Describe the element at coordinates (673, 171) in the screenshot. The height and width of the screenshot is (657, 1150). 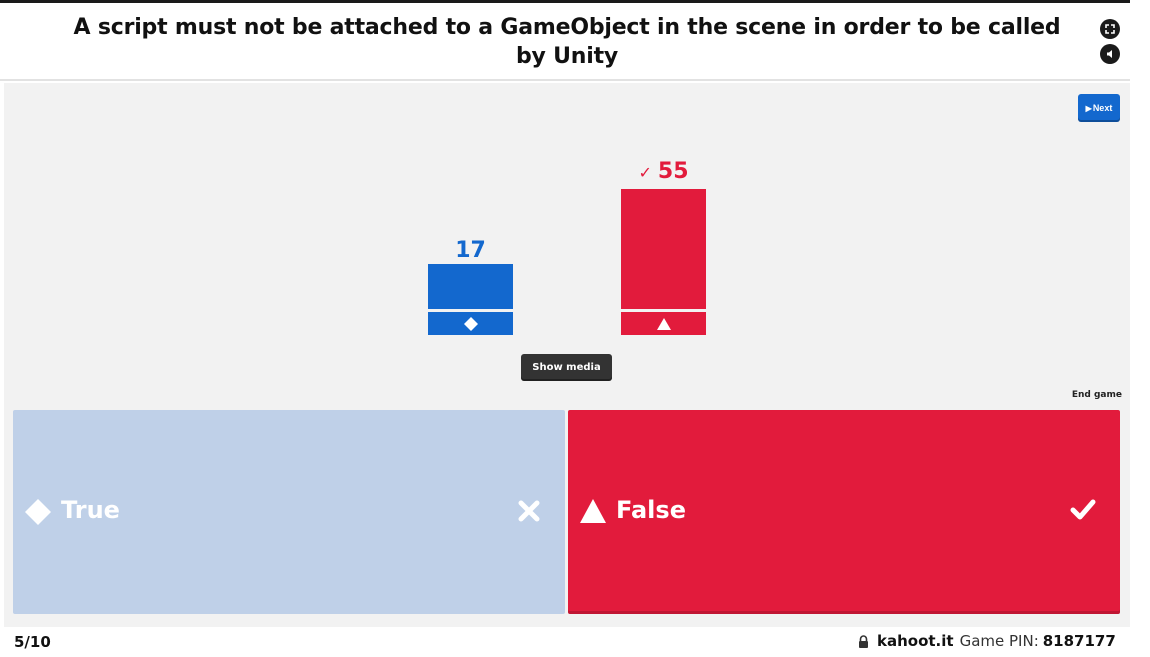
I see `result-count-false-value: 55` at that location.